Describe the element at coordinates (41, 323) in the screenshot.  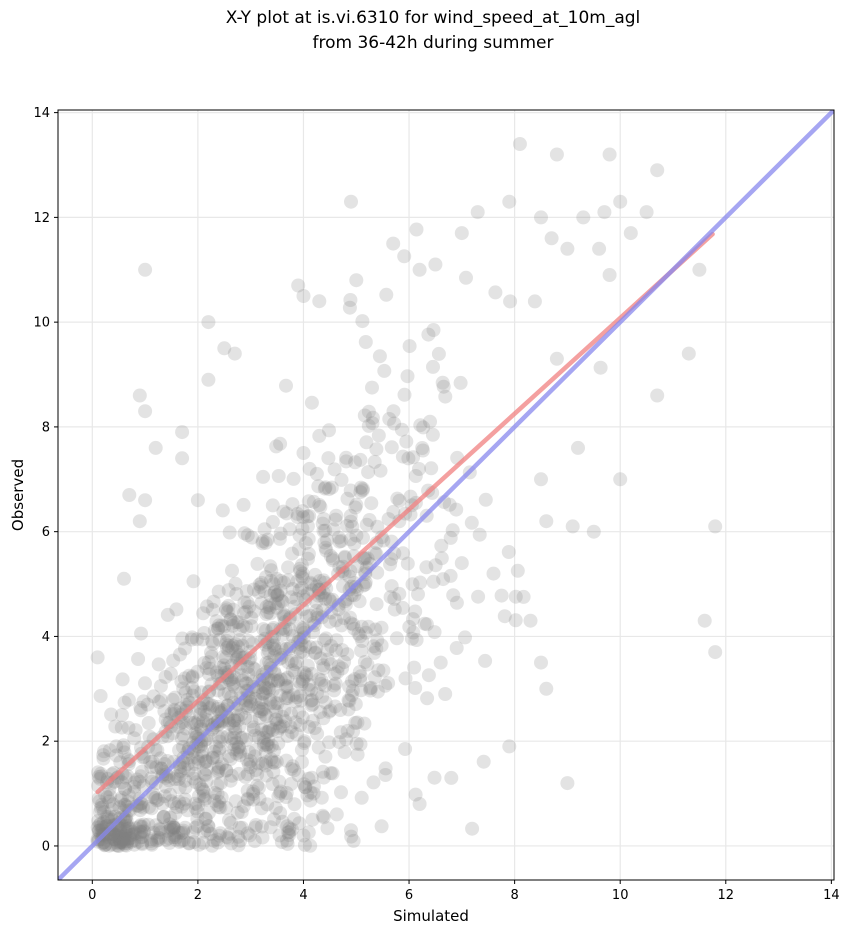
I see `y-tick-label-10: 10` at that location.